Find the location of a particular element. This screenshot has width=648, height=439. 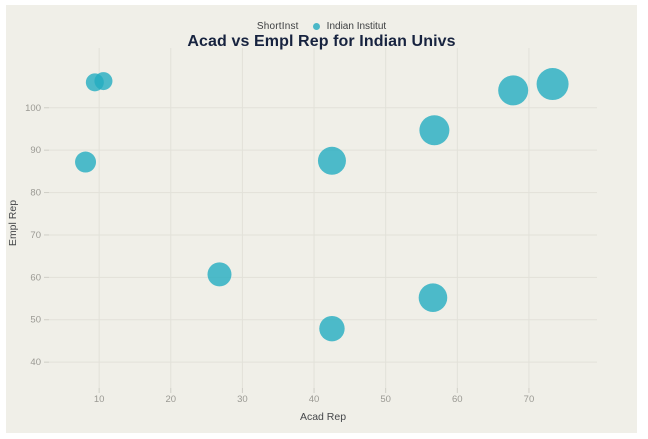

y-tick-label: 60 is located at coordinates (35, 277).